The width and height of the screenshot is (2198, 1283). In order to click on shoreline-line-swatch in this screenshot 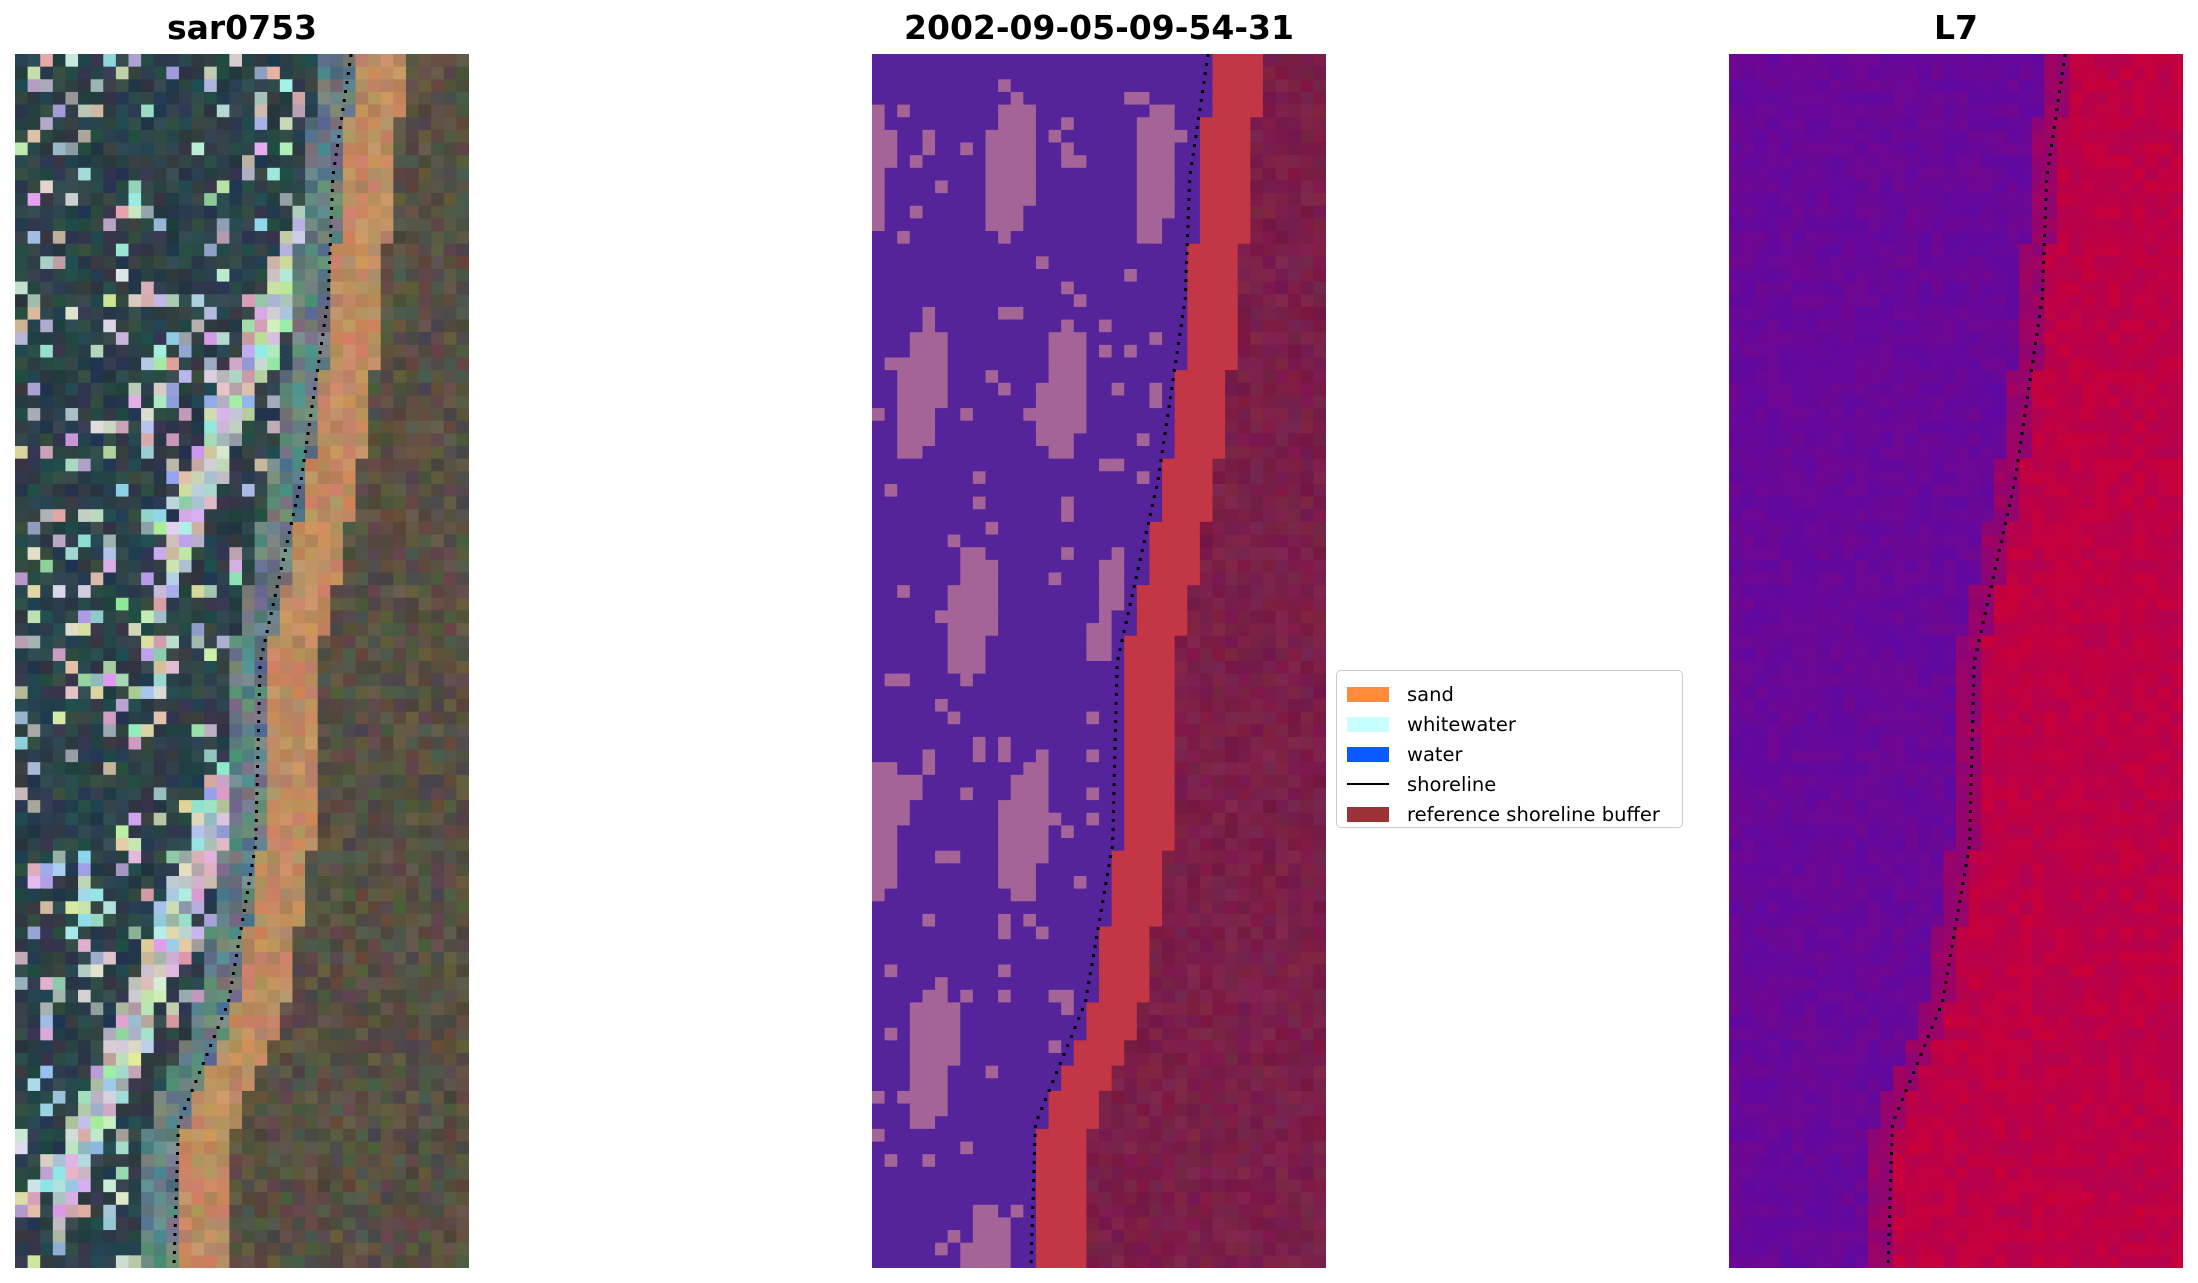, I will do `click(1368, 784)`.